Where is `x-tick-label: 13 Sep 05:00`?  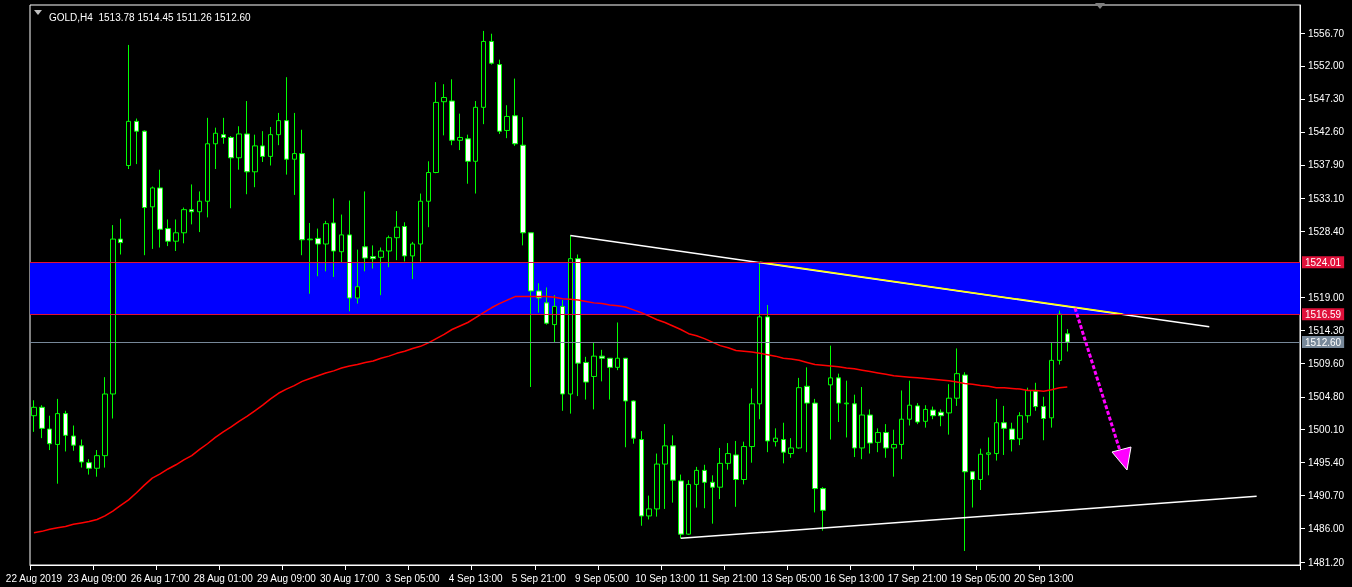 x-tick-label: 13 Sep 05:00 is located at coordinates (791, 578).